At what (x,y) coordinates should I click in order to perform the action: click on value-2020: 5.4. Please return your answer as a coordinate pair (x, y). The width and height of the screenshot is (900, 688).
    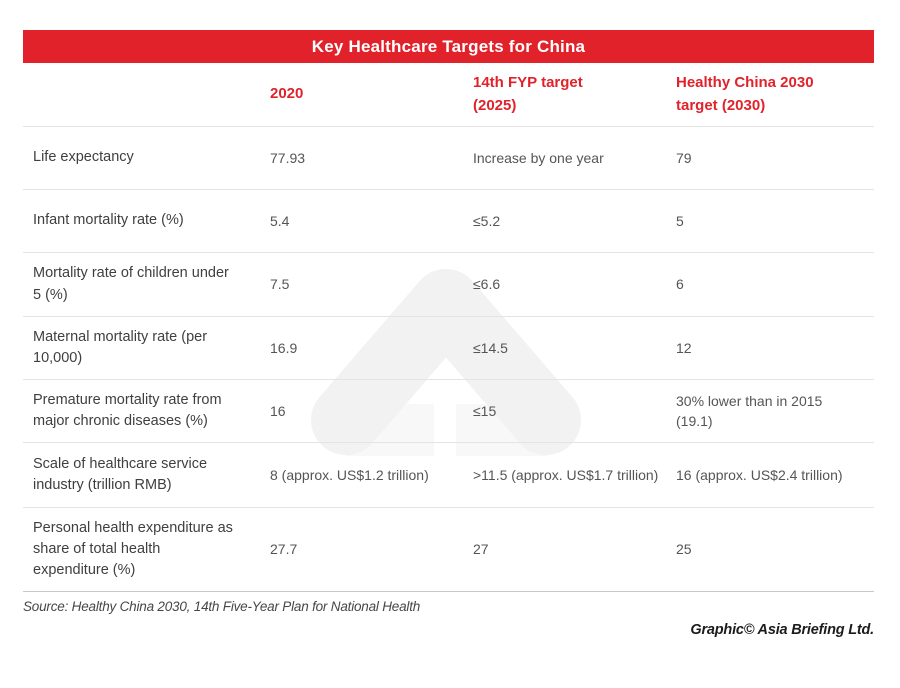
    Looking at the image, I should click on (280, 220).